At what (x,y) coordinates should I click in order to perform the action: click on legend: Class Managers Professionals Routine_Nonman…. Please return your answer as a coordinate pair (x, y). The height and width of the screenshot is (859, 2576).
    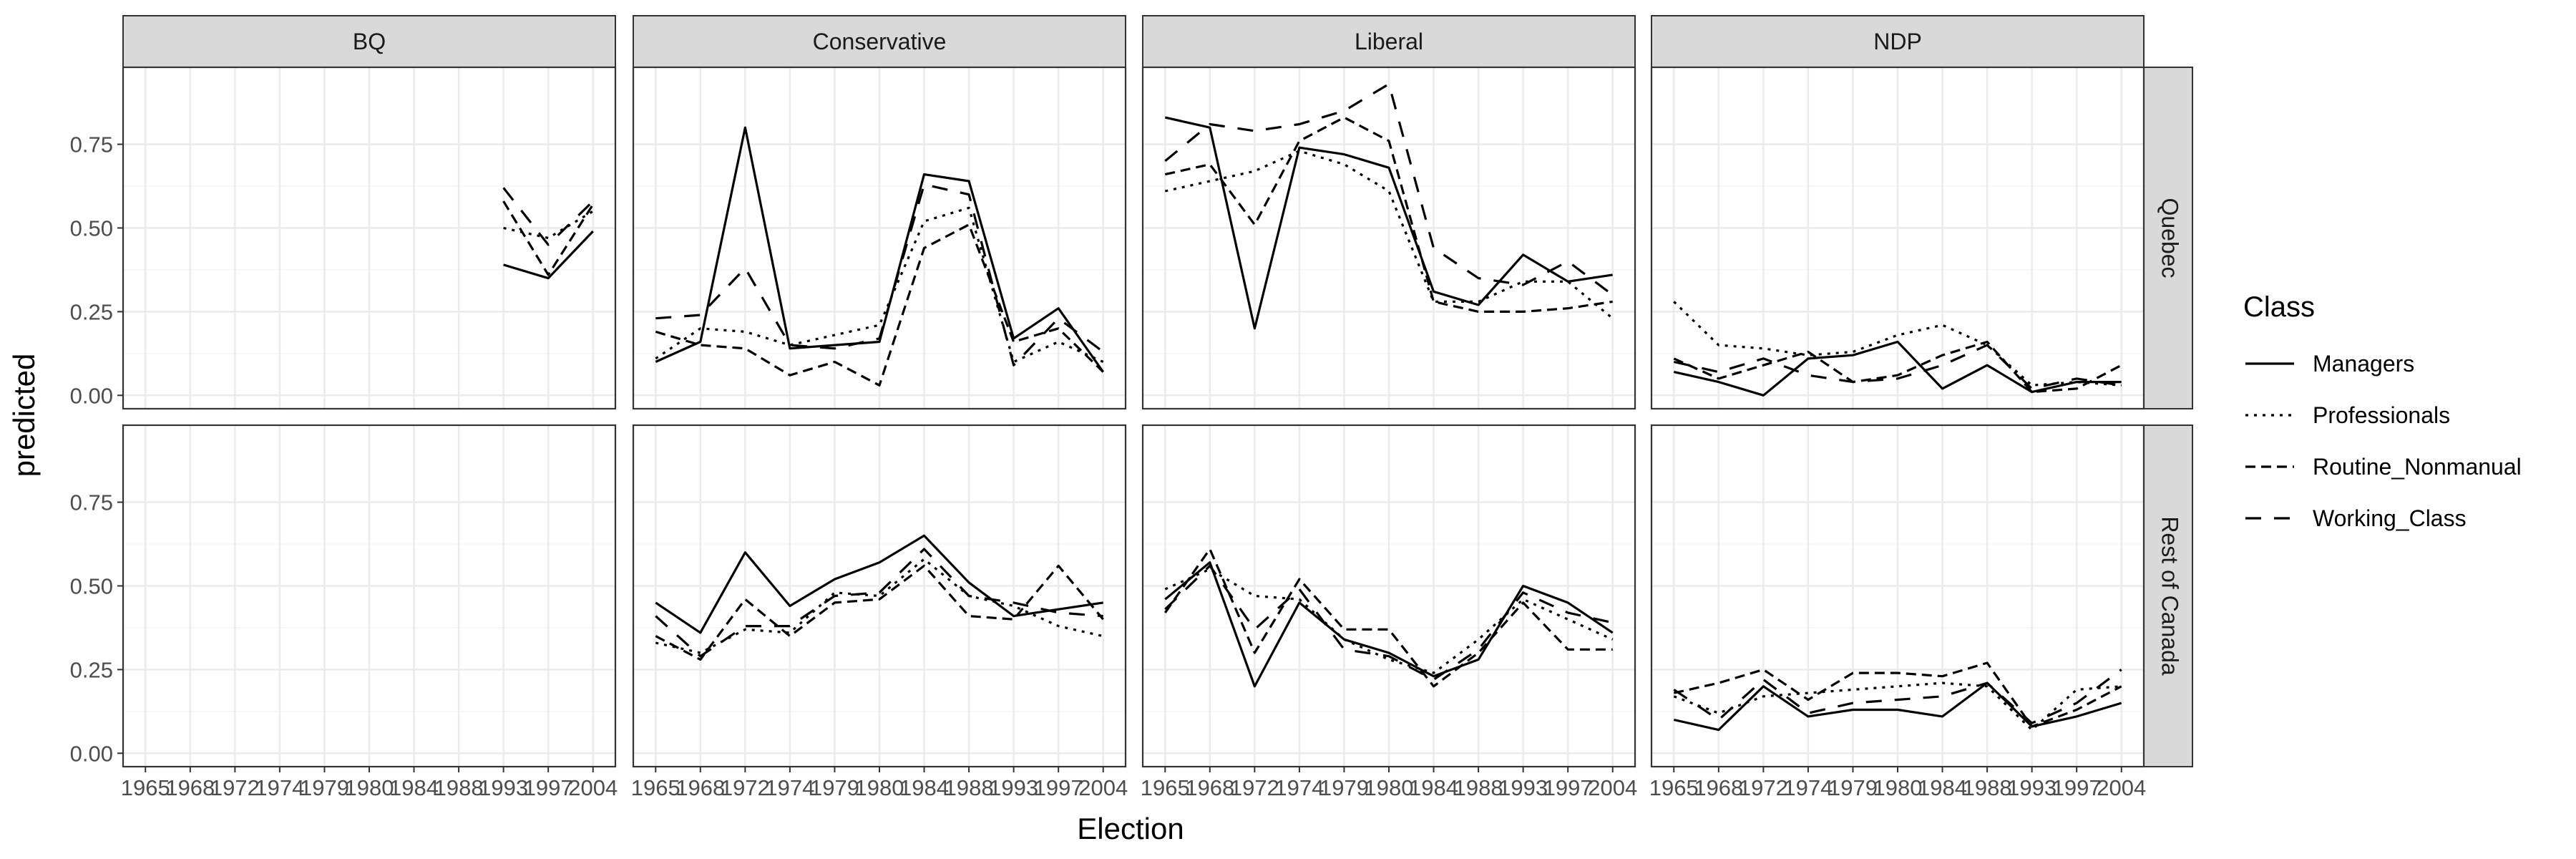
    Looking at the image, I should click on (2382, 411).